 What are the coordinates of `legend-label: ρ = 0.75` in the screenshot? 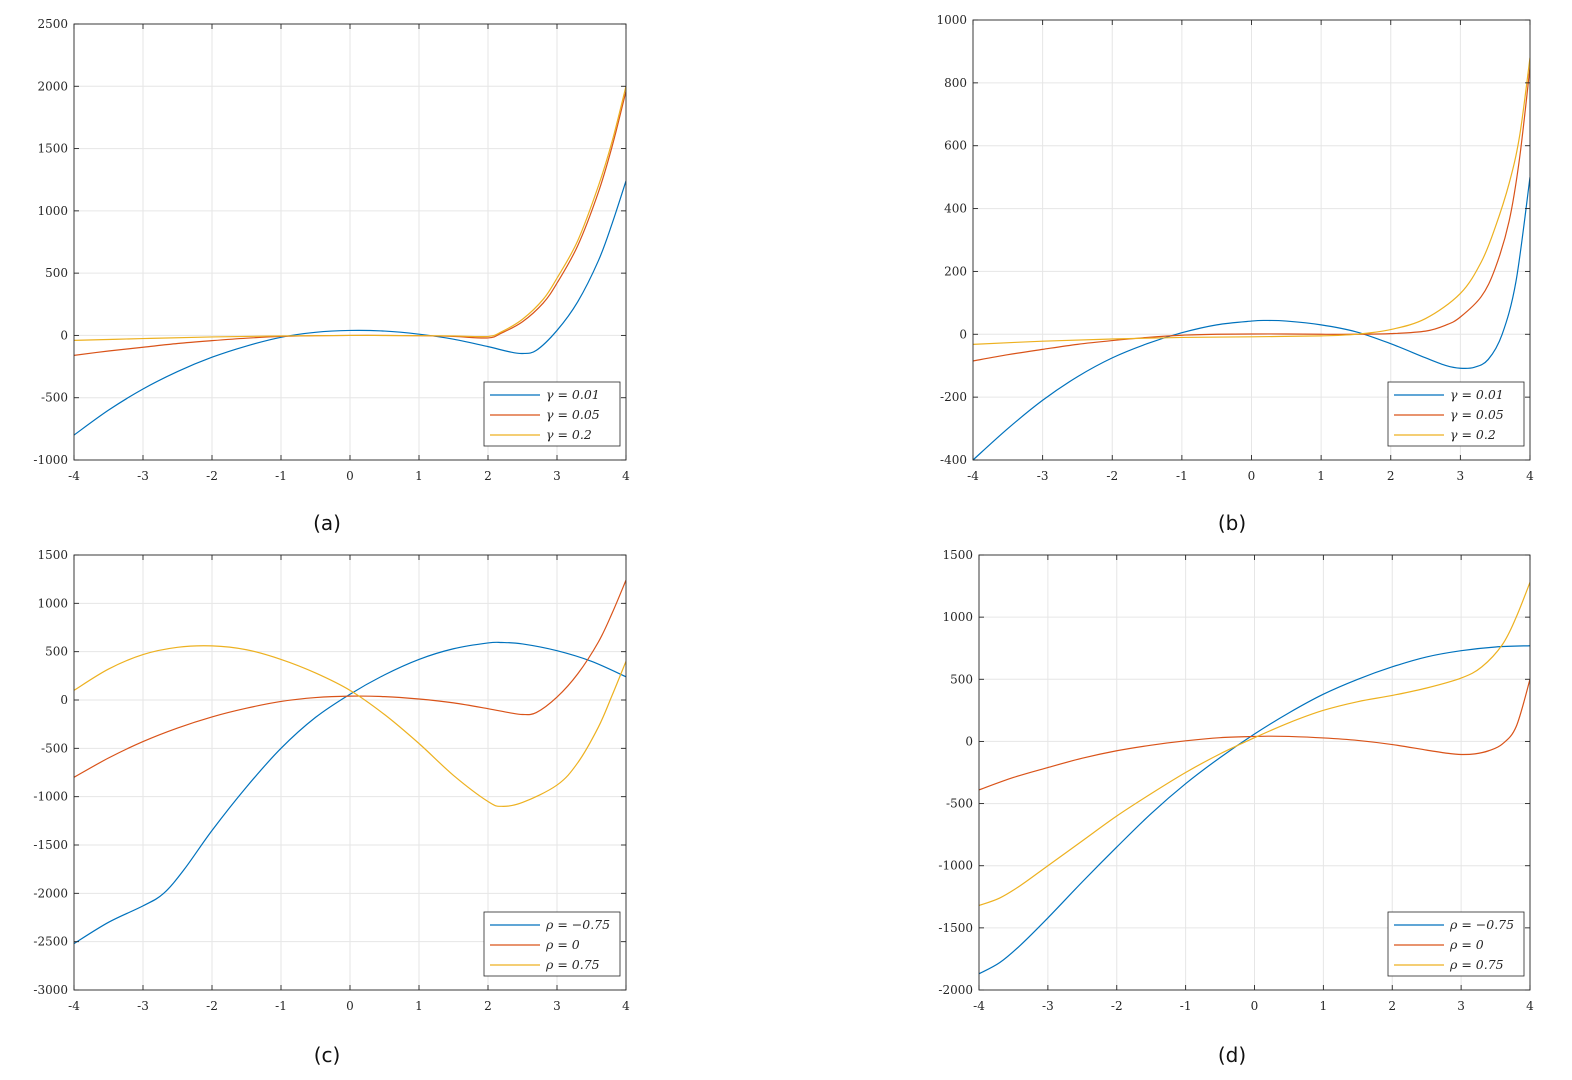 It's located at (572, 964).